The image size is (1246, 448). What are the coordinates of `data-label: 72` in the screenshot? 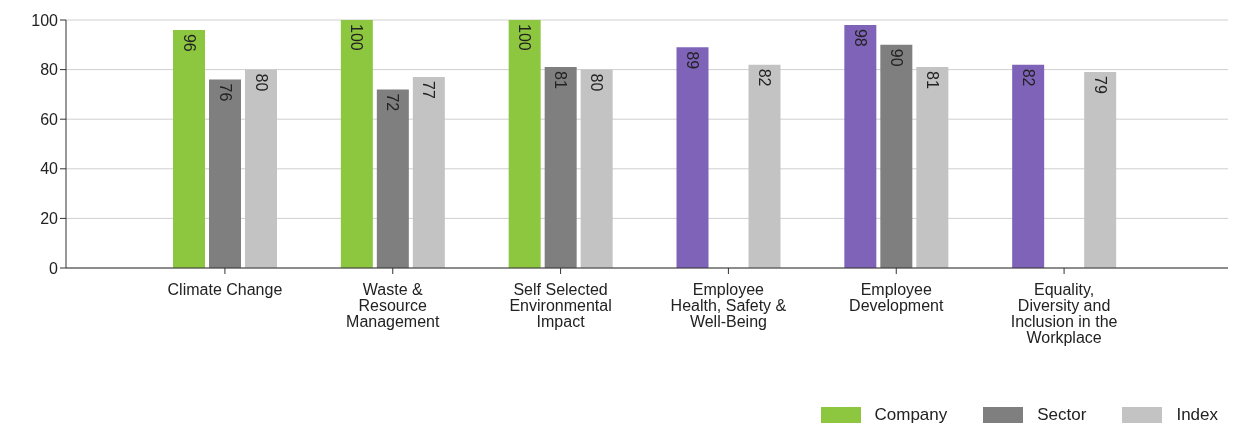 It's located at (393, 102).